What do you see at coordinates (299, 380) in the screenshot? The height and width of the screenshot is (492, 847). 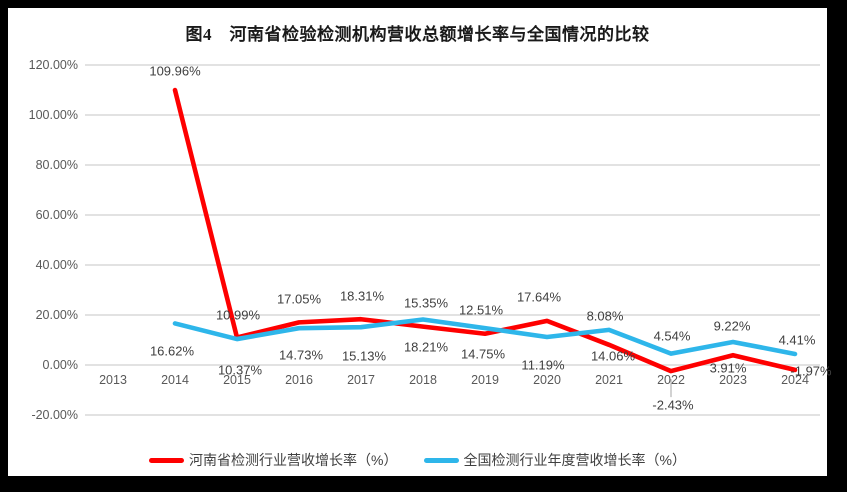 I see `x-axis-tick-label: 2016` at bounding box center [299, 380].